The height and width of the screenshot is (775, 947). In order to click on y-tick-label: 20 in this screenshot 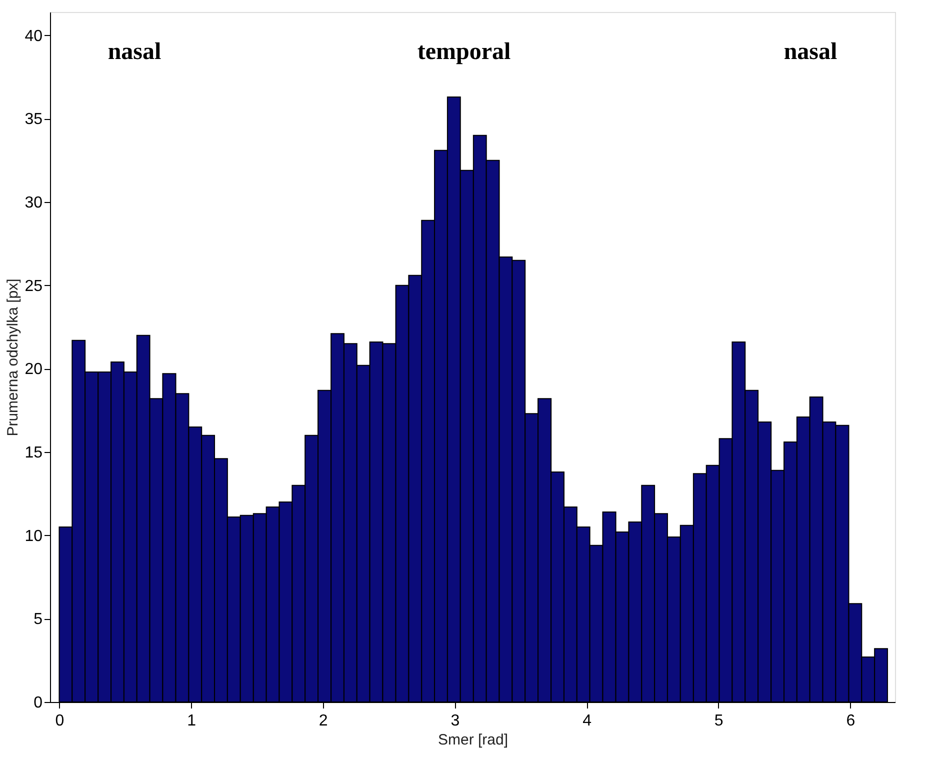, I will do `click(33, 369)`.